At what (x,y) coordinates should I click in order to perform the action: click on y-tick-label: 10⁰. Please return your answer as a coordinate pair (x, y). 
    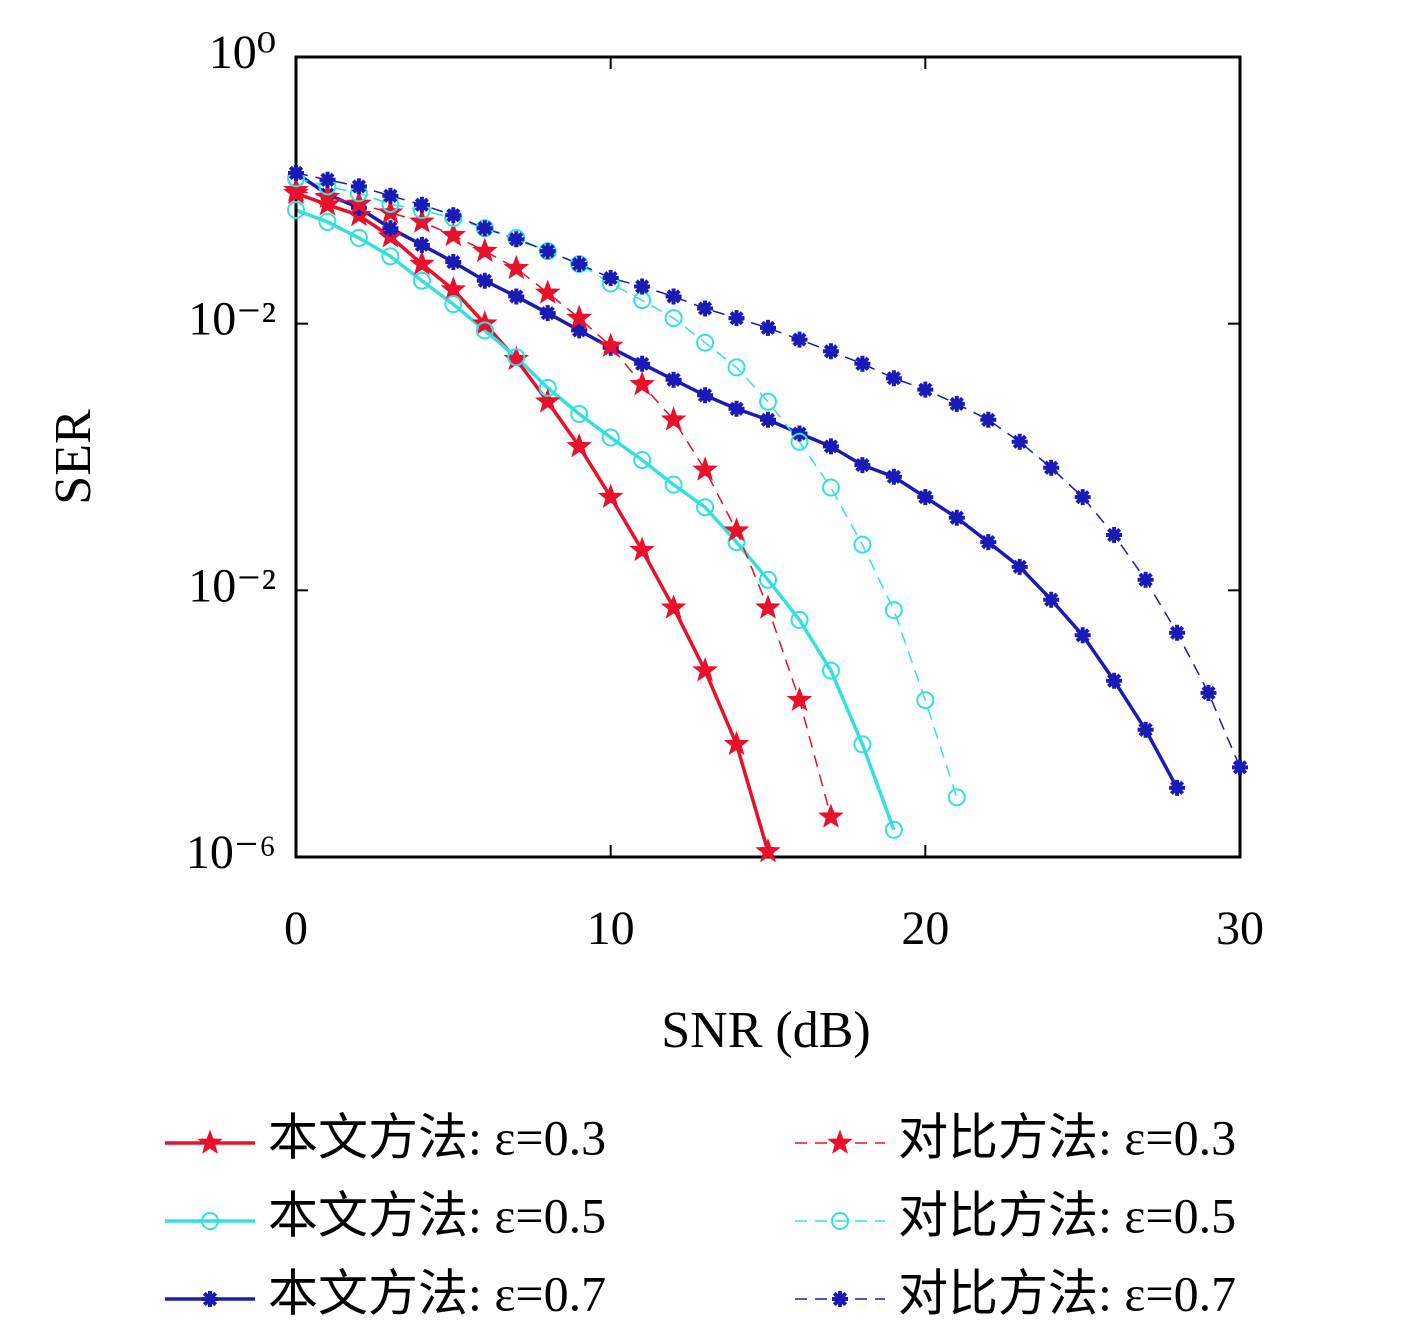
    Looking at the image, I should click on (242, 52).